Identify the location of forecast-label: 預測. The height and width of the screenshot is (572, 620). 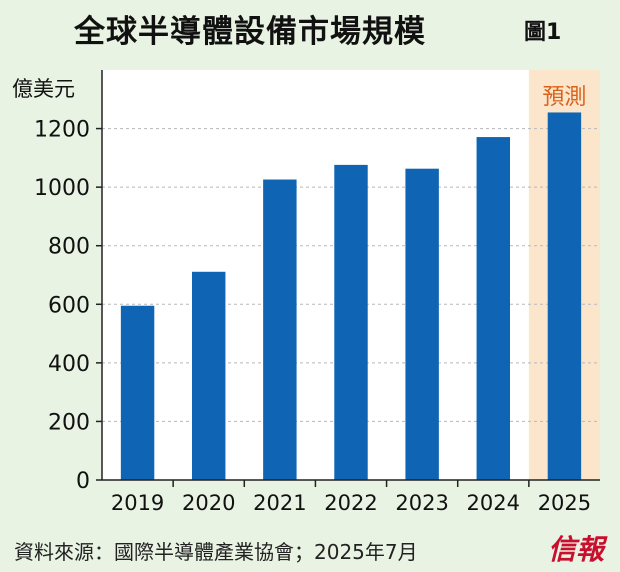
(564, 97).